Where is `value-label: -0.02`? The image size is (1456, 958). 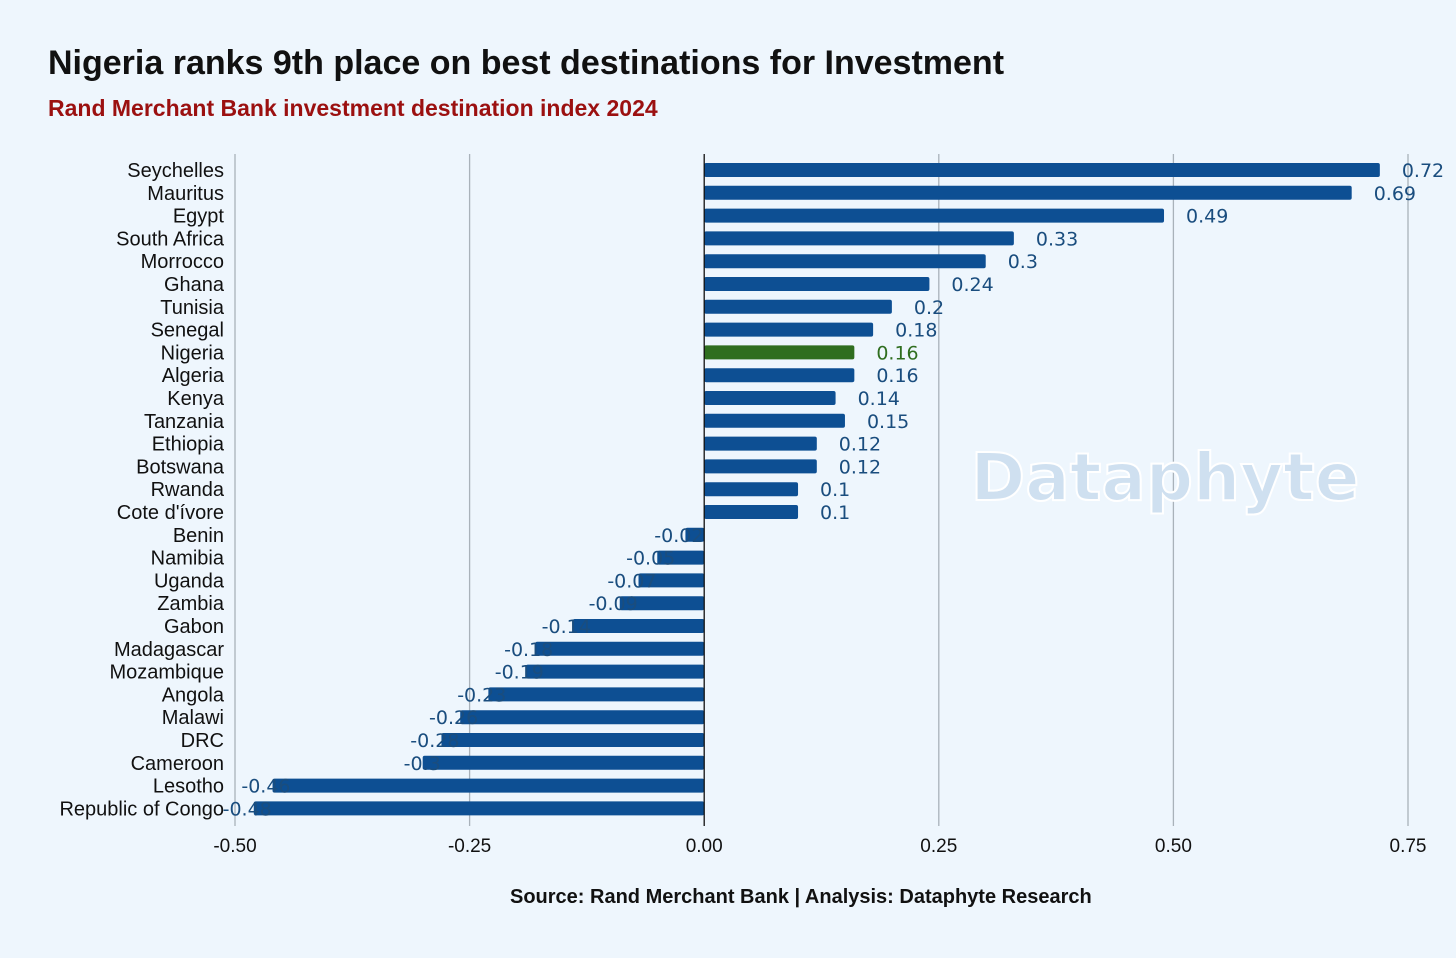 value-label: -0.02 is located at coordinates (678, 536).